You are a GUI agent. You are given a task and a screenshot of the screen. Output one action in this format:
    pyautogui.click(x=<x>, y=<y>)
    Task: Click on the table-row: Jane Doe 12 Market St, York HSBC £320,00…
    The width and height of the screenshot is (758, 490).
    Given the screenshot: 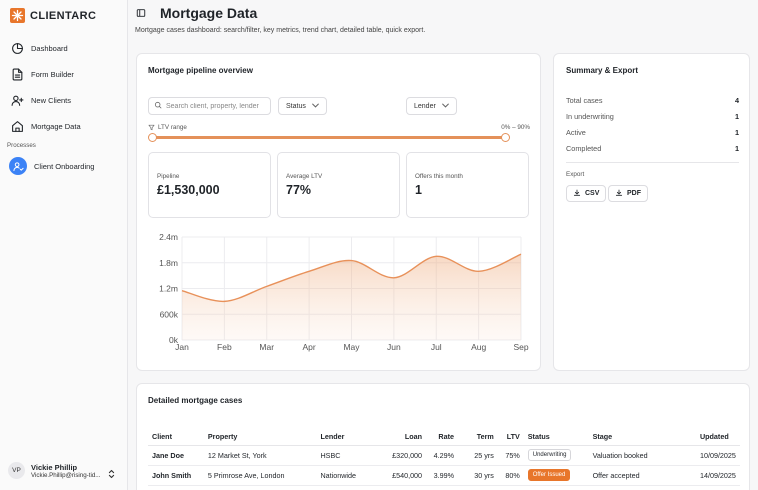 What is the action you would take?
    pyautogui.click(x=444, y=455)
    